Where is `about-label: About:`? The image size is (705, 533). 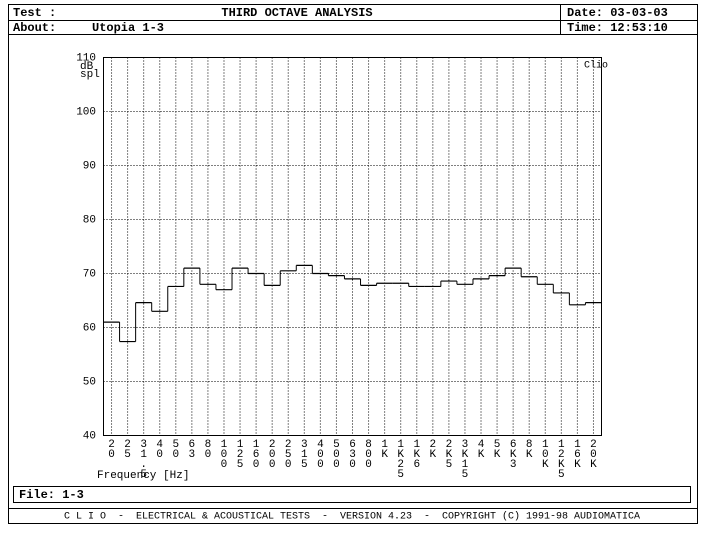 about-label: About: is located at coordinates (34, 28).